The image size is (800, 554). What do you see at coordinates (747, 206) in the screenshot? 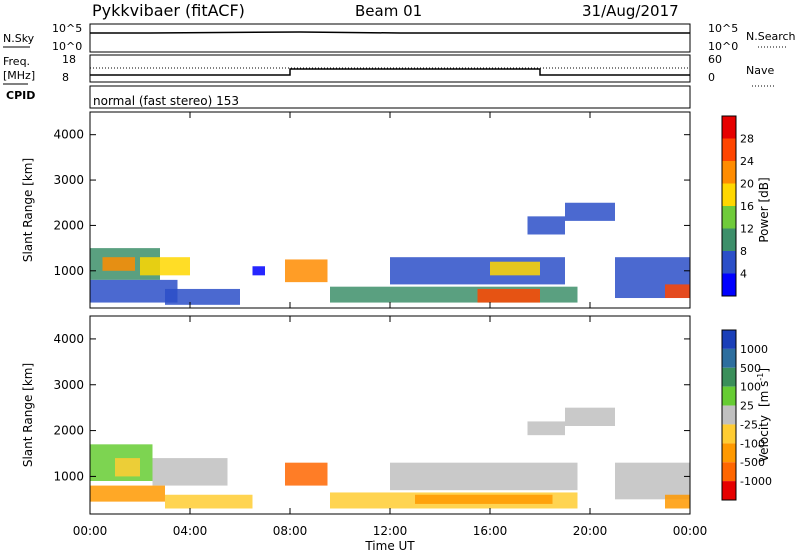
I see `power-colorbar-tick: 16` at bounding box center [747, 206].